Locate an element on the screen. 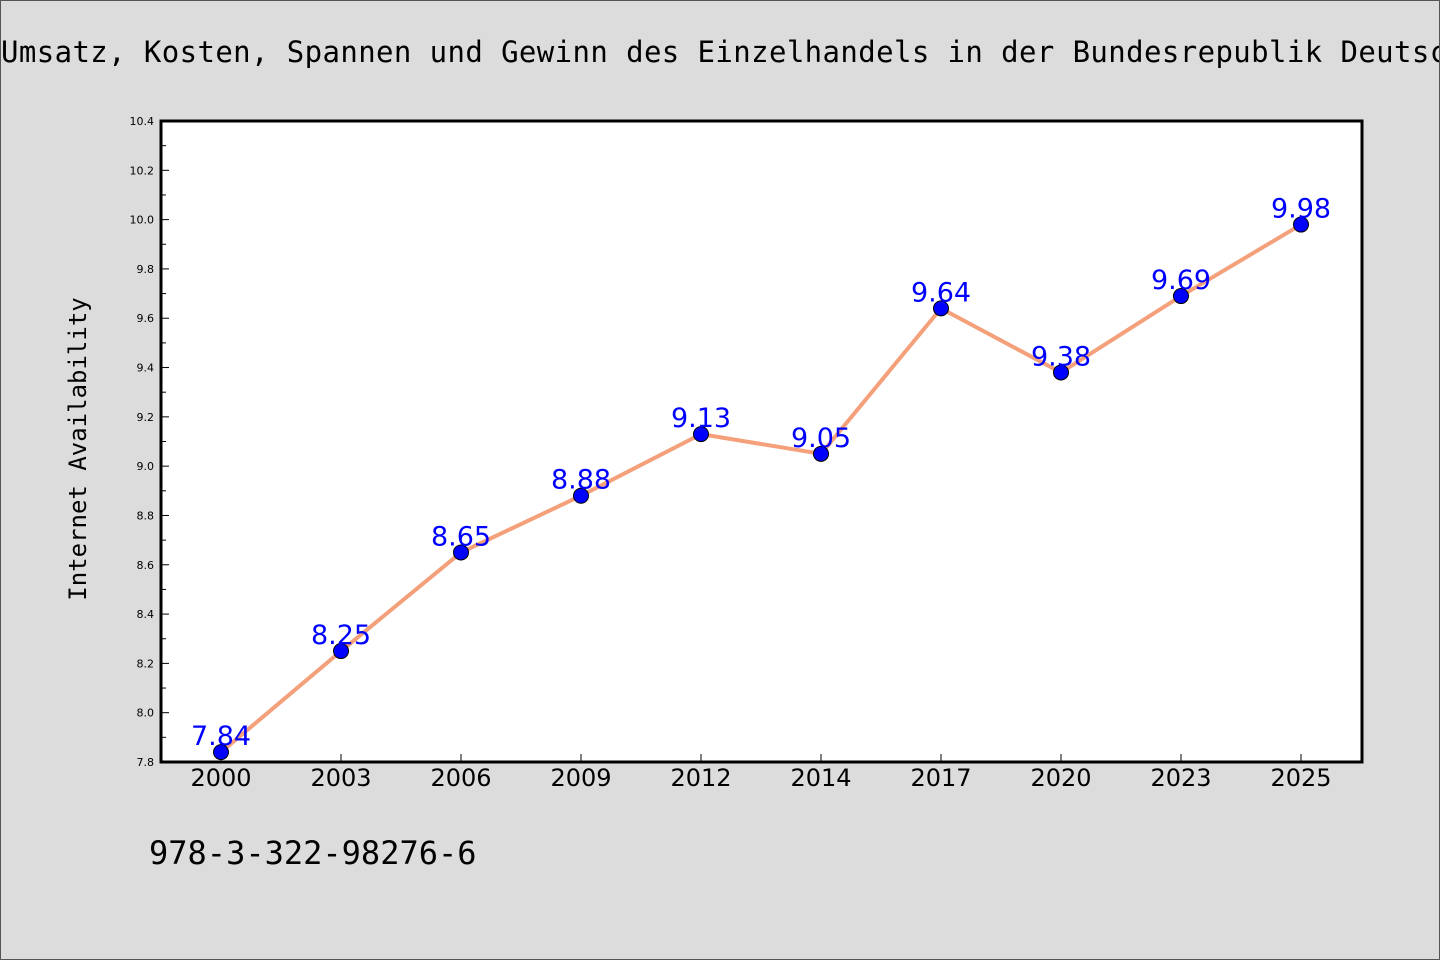 The image size is (1440, 960). y-tick-label: 8.4 is located at coordinates (146, 614).